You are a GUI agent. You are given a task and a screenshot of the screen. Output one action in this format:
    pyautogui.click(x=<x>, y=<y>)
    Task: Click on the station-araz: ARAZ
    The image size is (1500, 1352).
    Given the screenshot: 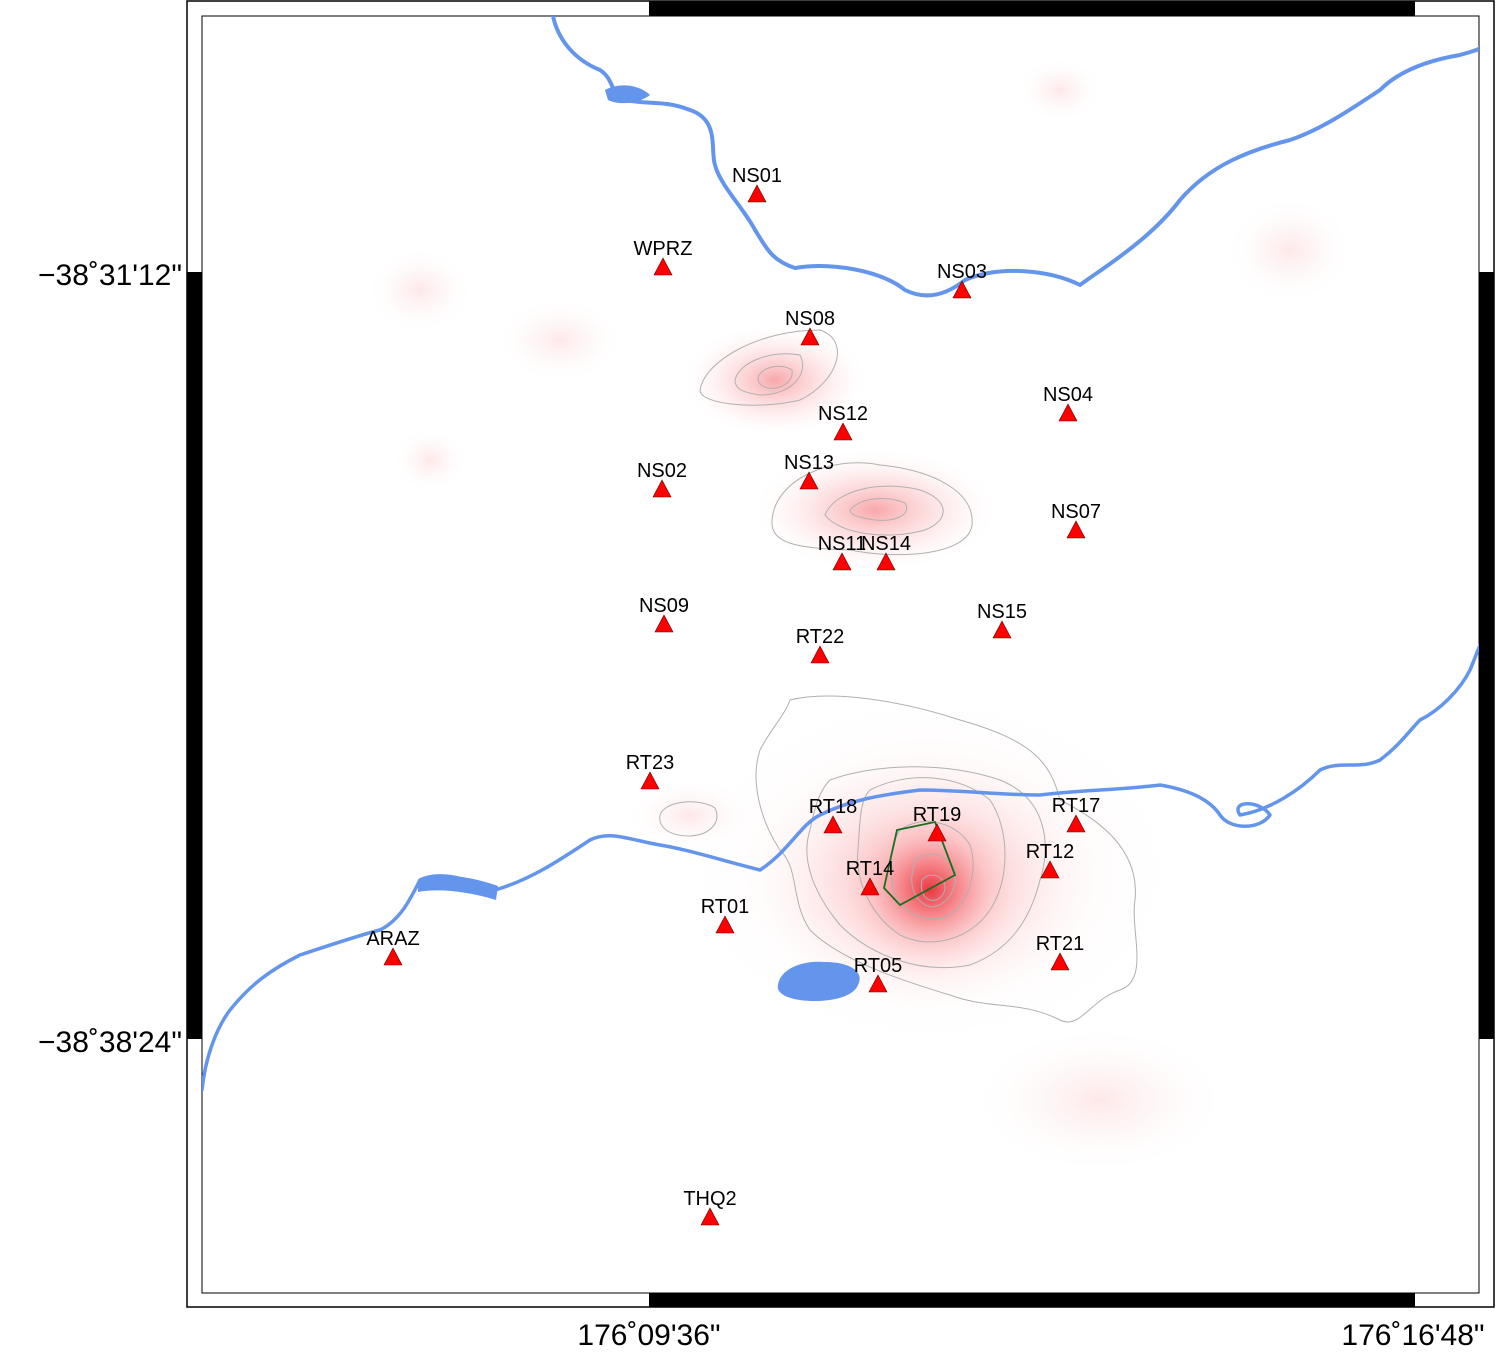 What is the action you would take?
    pyautogui.click(x=393, y=947)
    